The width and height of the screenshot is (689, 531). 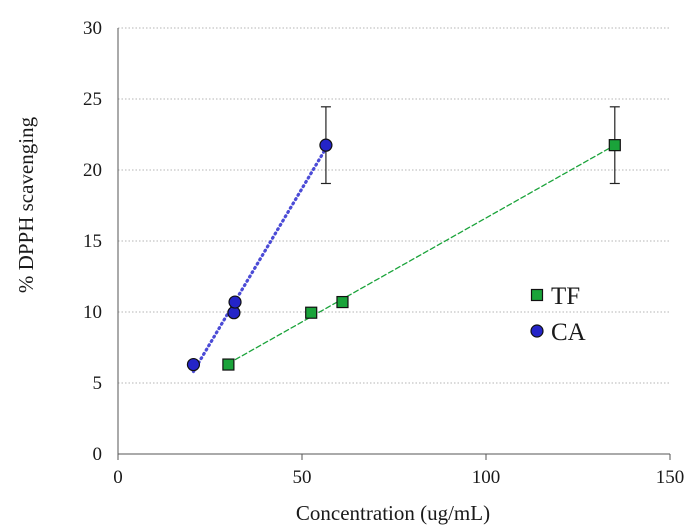 What do you see at coordinates (92, 28) in the screenshot?
I see `y-tick-label: 30` at bounding box center [92, 28].